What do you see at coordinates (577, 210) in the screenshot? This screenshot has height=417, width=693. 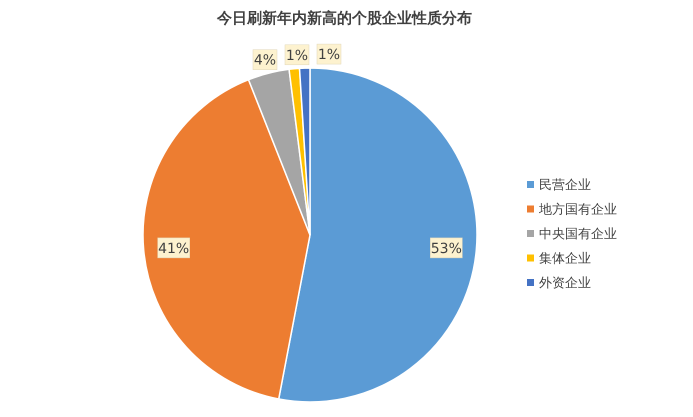 I see `legend-label: 地方国有企业` at bounding box center [577, 210].